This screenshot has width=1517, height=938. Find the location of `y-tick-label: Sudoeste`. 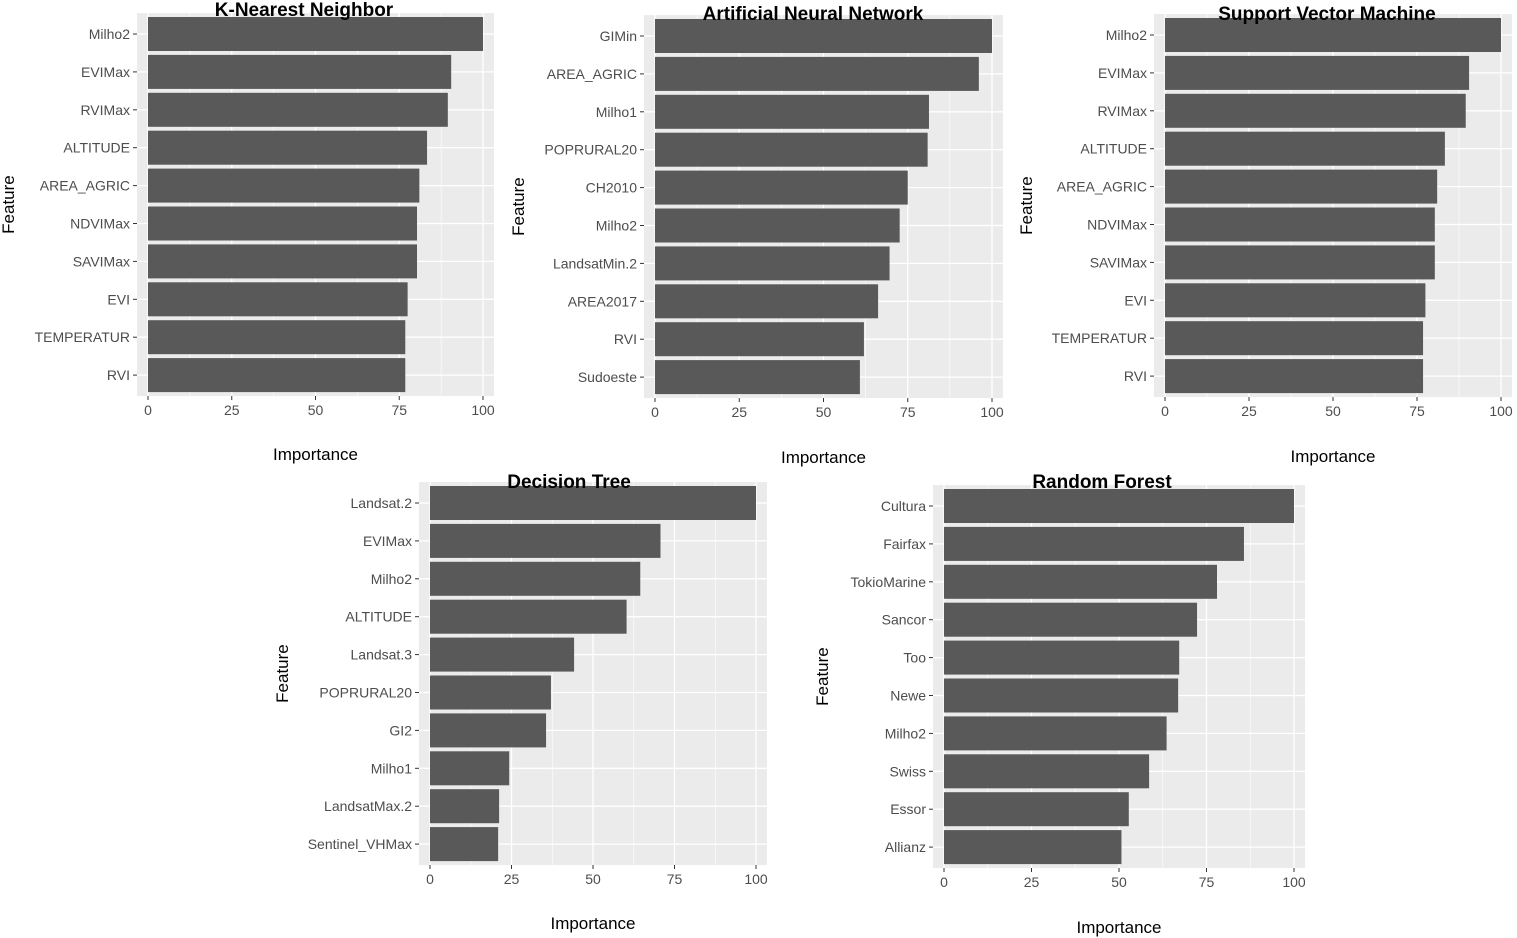

y-tick-label: Sudoeste is located at coordinates (607, 377).